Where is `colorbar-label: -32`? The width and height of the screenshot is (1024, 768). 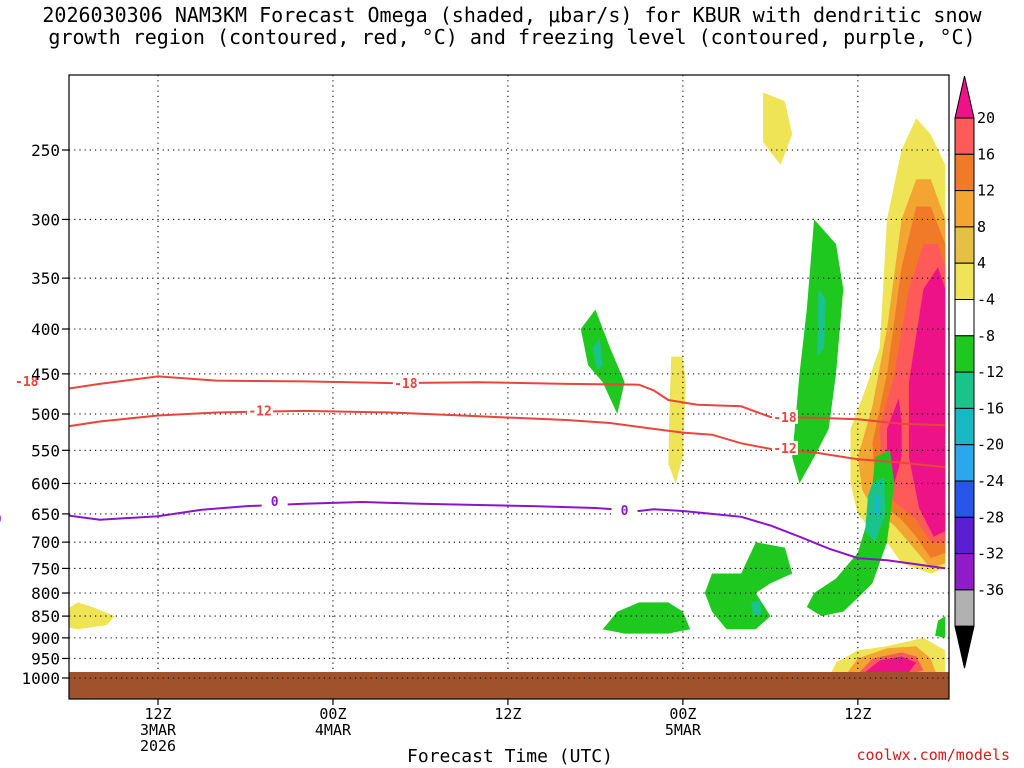
colorbar-label: -32 is located at coordinates (990, 554).